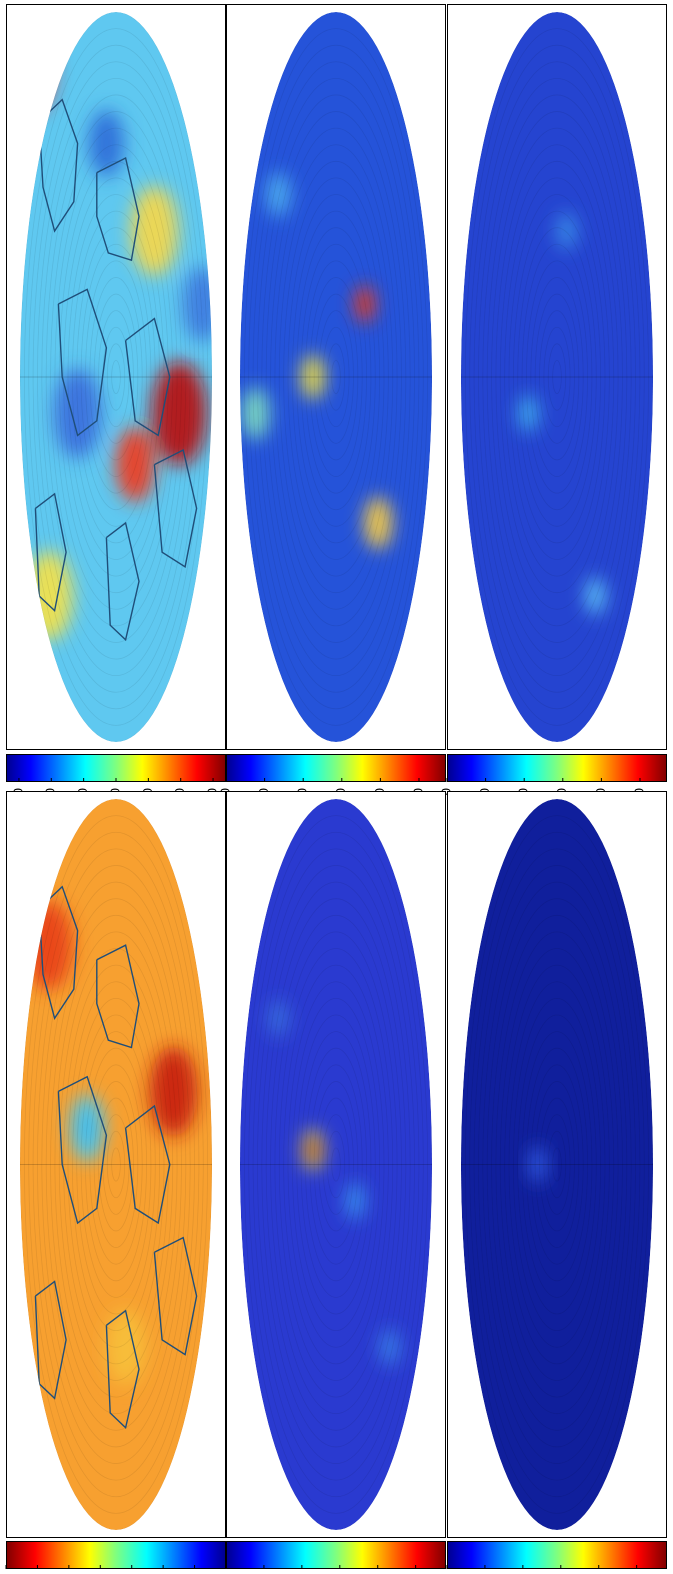 The width and height of the screenshot is (673, 1574). I want to click on contour-rings, so click(557, 1164).